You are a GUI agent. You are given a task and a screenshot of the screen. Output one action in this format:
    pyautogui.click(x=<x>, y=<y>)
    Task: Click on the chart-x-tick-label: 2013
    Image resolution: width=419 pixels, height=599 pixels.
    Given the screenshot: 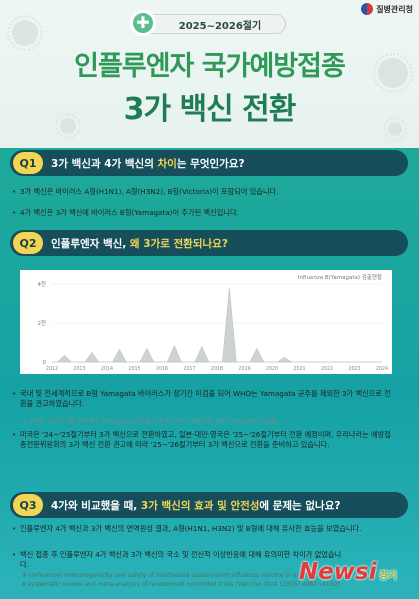 What is the action you would take?
    pyautogui.click(x=79, y=369)
    